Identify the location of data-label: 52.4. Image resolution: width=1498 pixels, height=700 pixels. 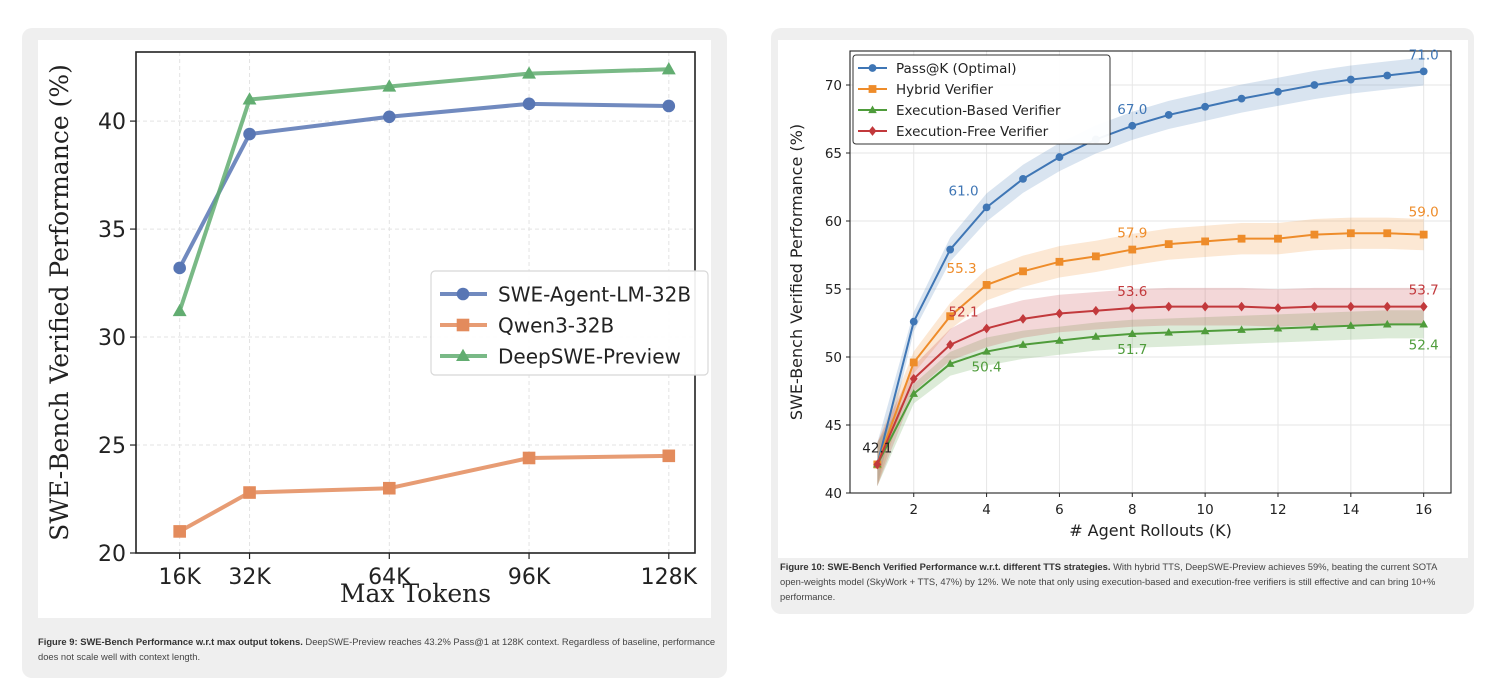
(1424, 345).